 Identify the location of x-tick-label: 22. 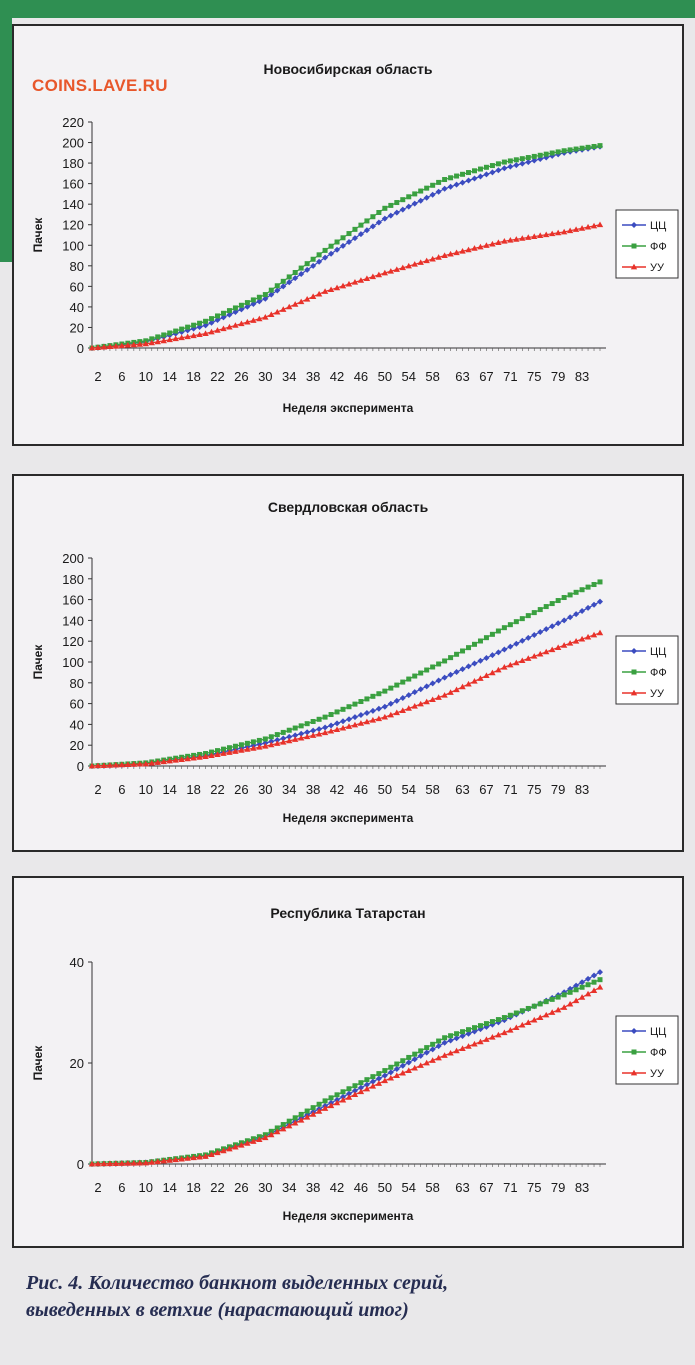
(217, 376).